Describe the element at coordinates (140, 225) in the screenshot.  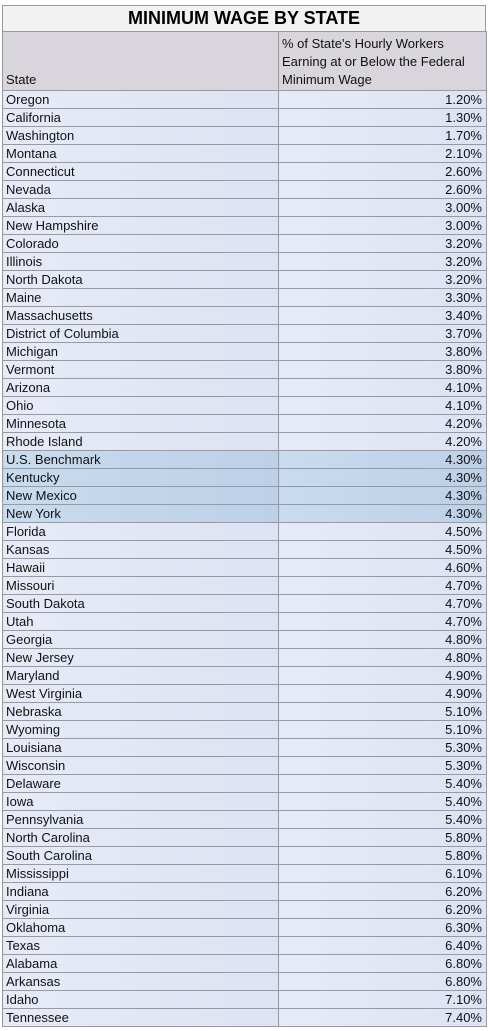
I see `state-cell: New Hampshire` at that location.